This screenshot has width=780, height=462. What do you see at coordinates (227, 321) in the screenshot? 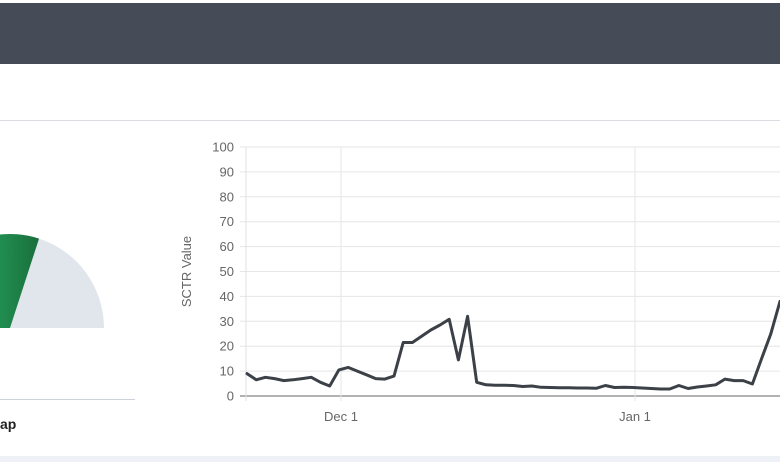
I see `y-tick-label: 30` at bounding box center [227, 321].